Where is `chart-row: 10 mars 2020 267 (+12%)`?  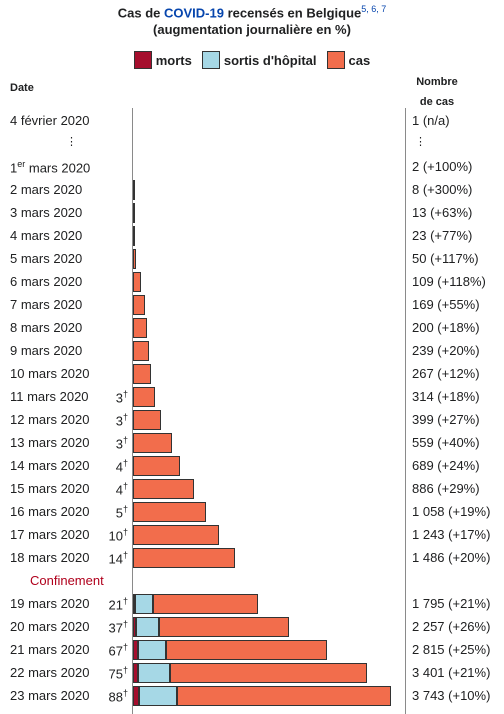 chart-row: 10 mars 2020 267 (+12%) is located at coordinates (252, 373).